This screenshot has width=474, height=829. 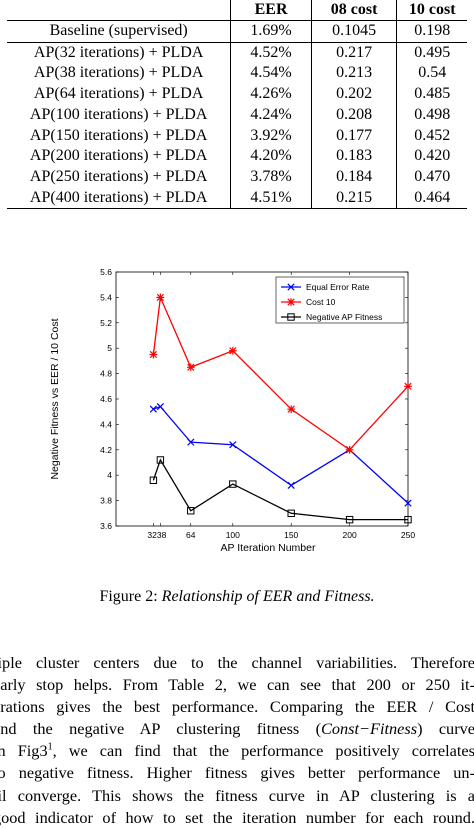 I want to click on y-tick-label: 3.6, so click(x=106, y=526).